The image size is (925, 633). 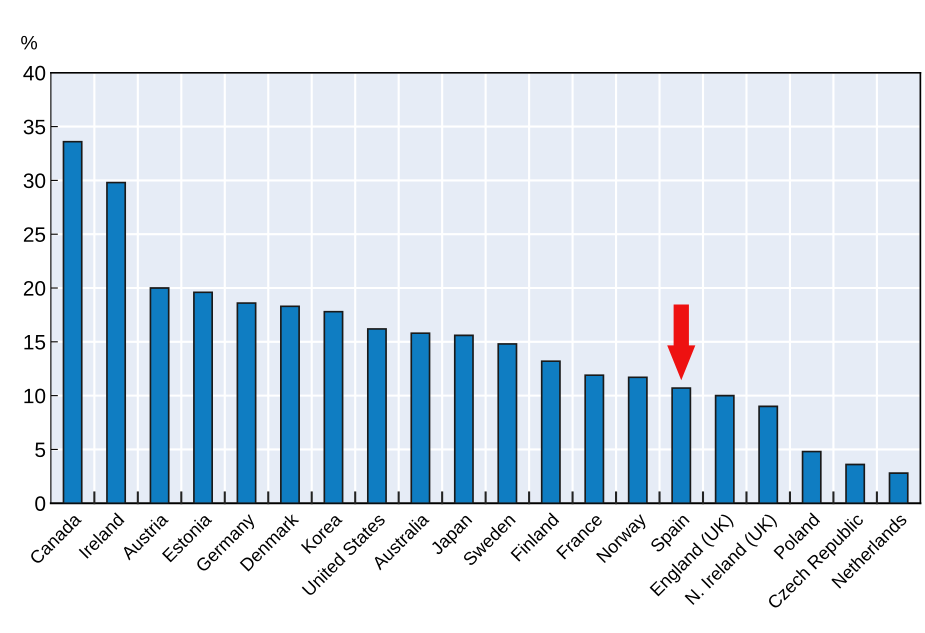 What do you see at coordinates (35, 234) in the screenshot?
I see `y-tick-label: 25` at bounding box center [35, 234].